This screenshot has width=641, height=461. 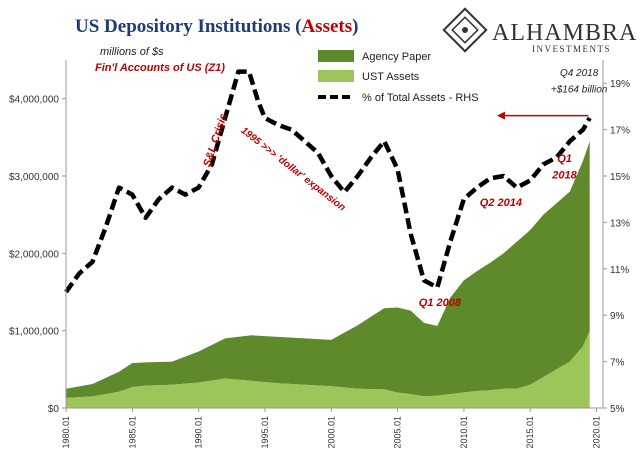 I want to click on x-tick-label: 2020.01, so click(x=597, y=432).